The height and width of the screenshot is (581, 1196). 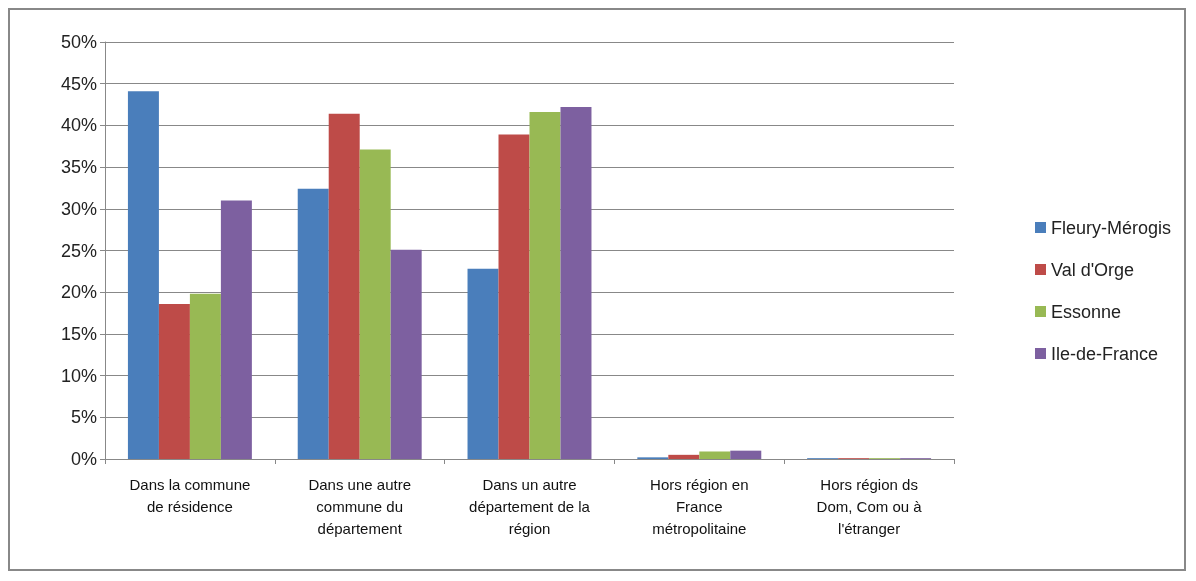 What do you see at coordinates (1111, 227) in the screenshot?
I see `legend-label: Fleury-Mérogis` at bounding box center [1111, 227].